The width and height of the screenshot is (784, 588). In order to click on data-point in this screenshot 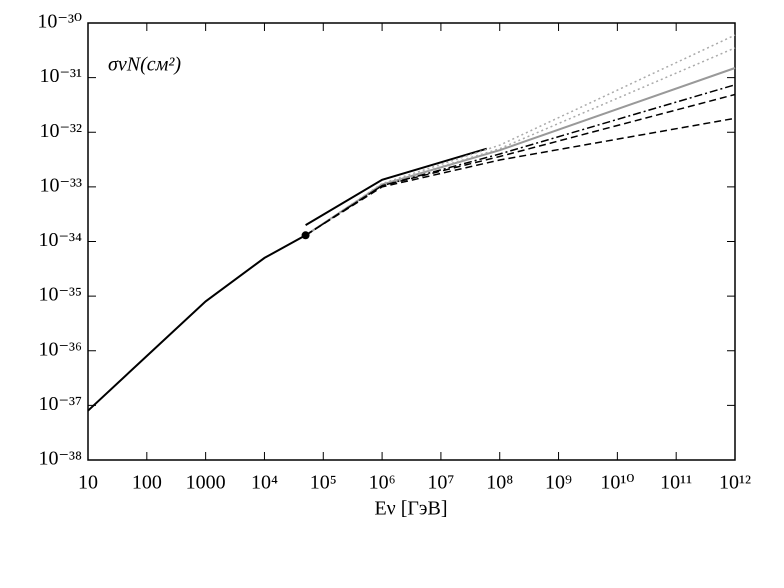, I will do `click(305, 235)`.